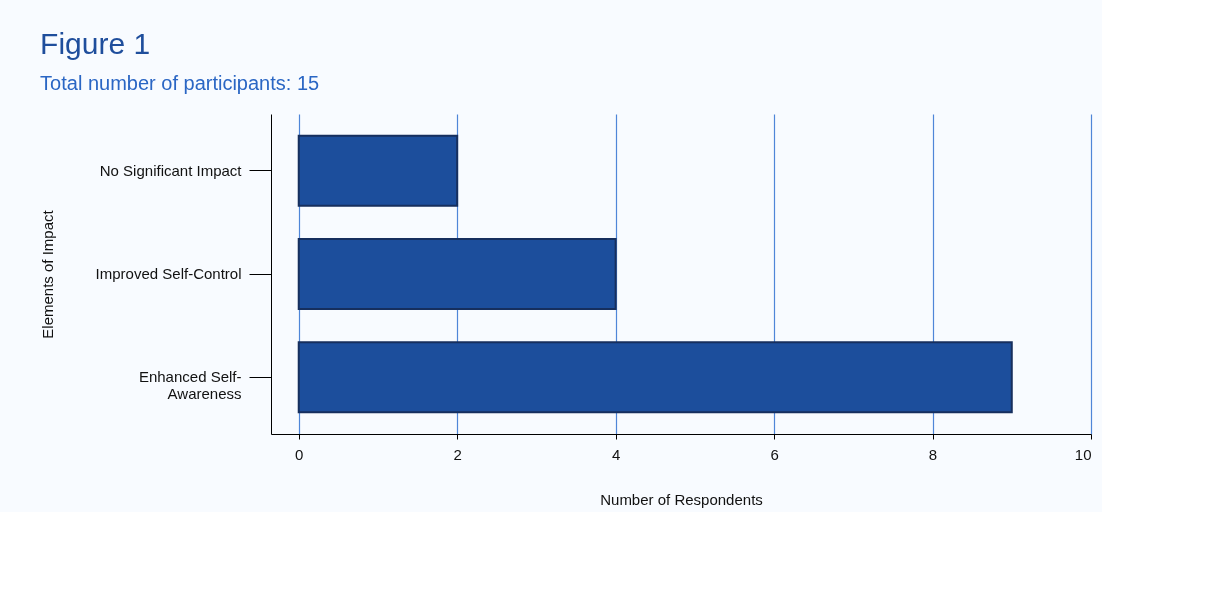 The image size is (1232, 592). Describe the element at coordinates (190, 385) in the screenshot. I see `y-tick-label: Enhanced Self-Awareness` at that location.